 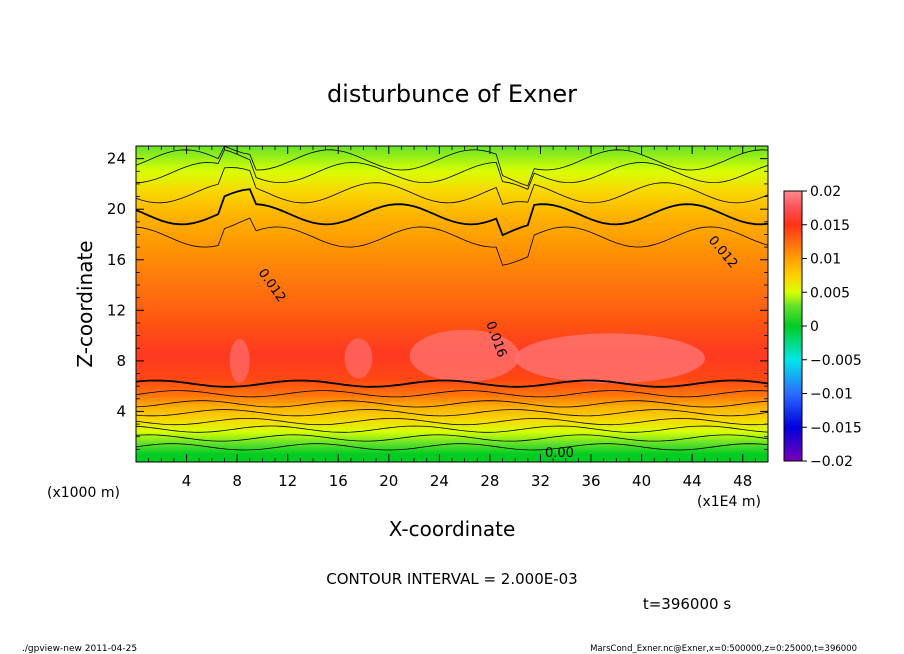 What do you see at coordinates (742, 481) in the screenshot?
I see `x-tick-label: 48` at bounding box center [742, 481].